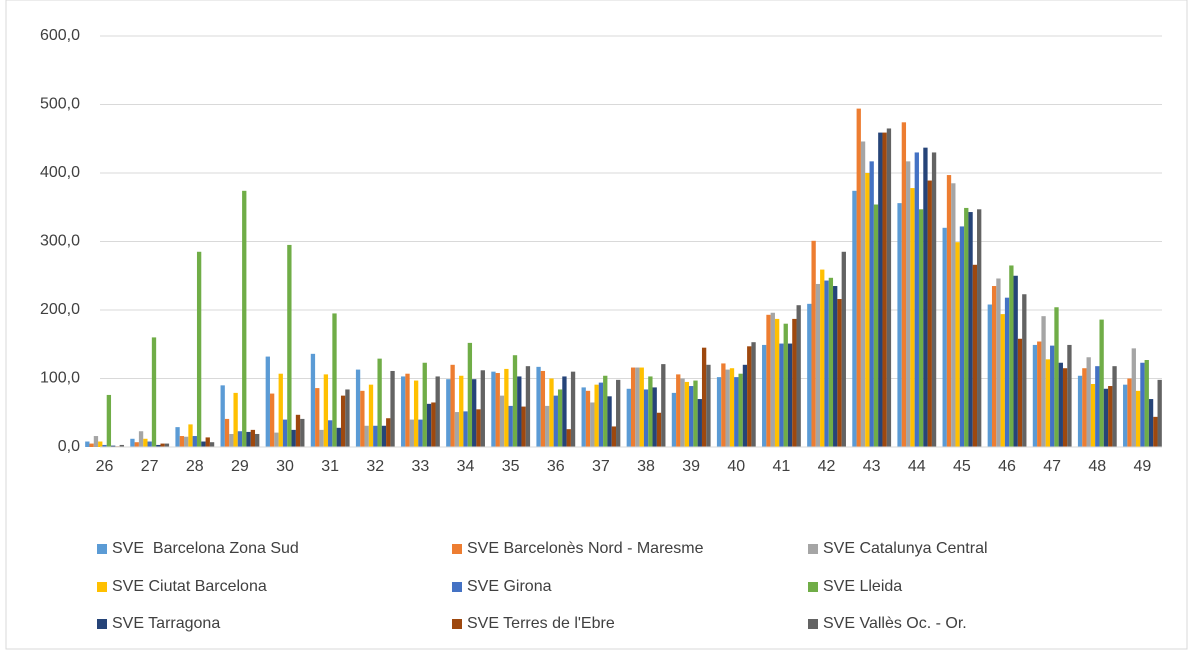 The image size is (1188, 650). I want to click on y-tick-label: 500,0, so click(60, 104).